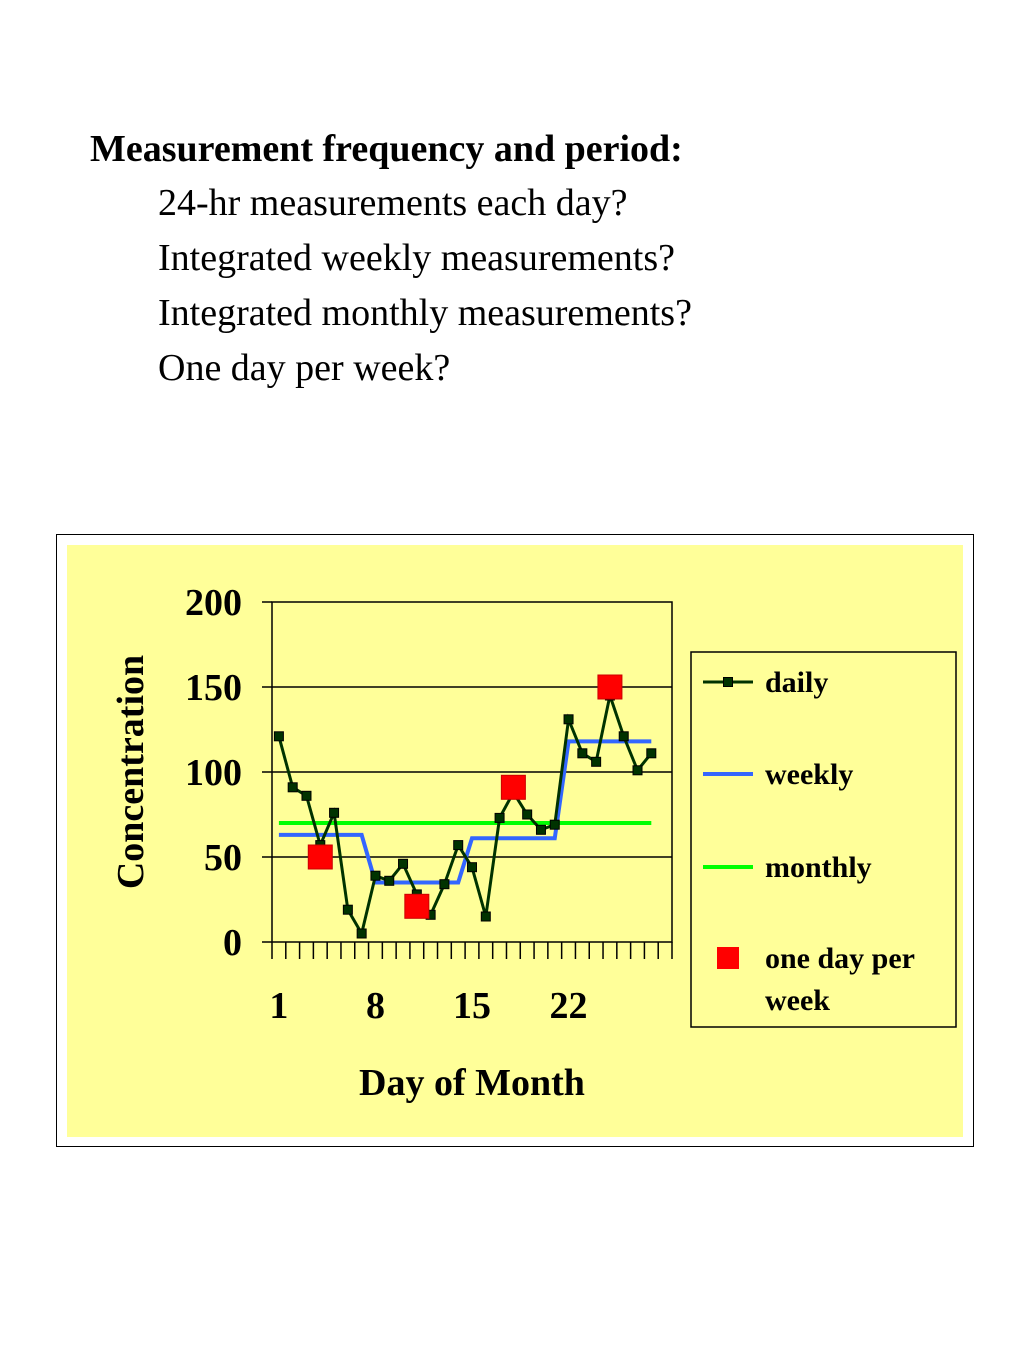 The image size is (1024, 1365). What do you see at coordinates (375, 1006) in the screenshot?
I see `x-tick-label-8: 8` at bounding box center [375, 1006].